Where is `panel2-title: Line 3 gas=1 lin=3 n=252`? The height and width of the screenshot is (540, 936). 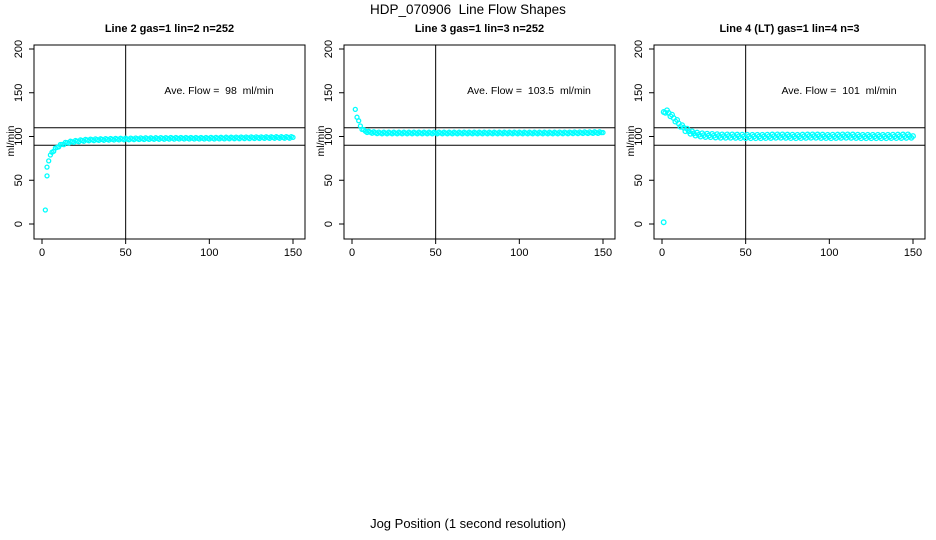 panel2-title: Line 3 gas=1 lin=3 n=252 is located at coordinates (479, 29).